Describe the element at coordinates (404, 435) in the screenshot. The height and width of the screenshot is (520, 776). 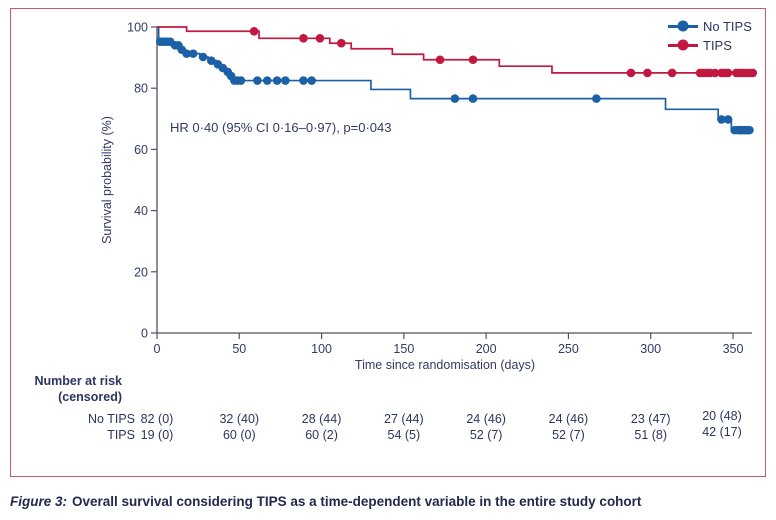
I see `risk-cell: 54 (5)` at that location.